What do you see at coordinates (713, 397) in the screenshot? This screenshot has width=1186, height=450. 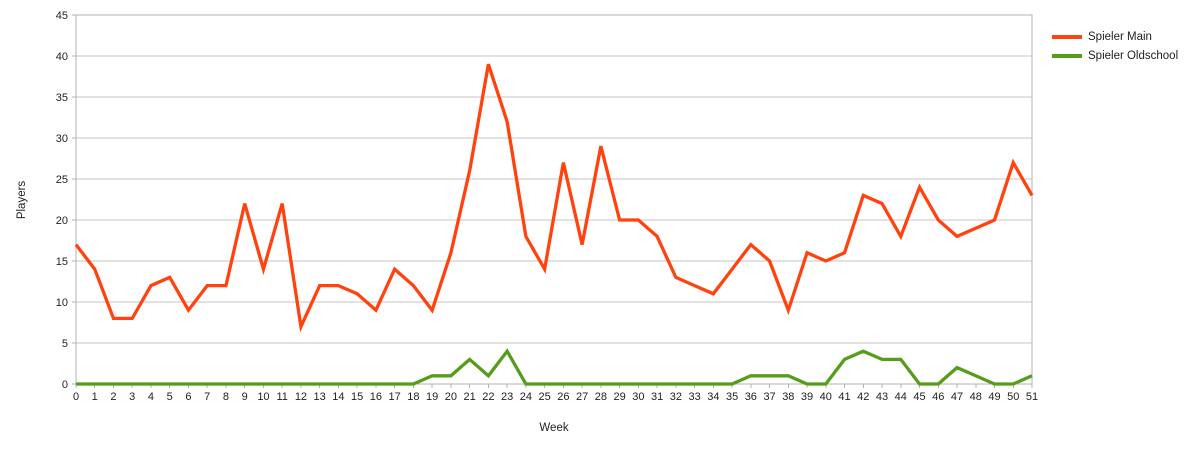 I see `x-tick-label: 34` at bounding box center [713, 397].